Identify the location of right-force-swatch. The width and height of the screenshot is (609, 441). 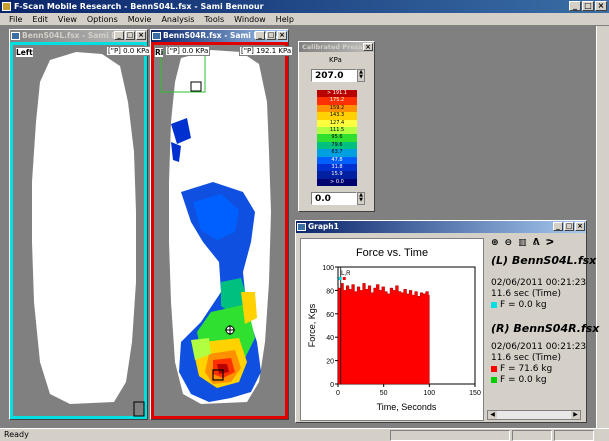
(494, 368).